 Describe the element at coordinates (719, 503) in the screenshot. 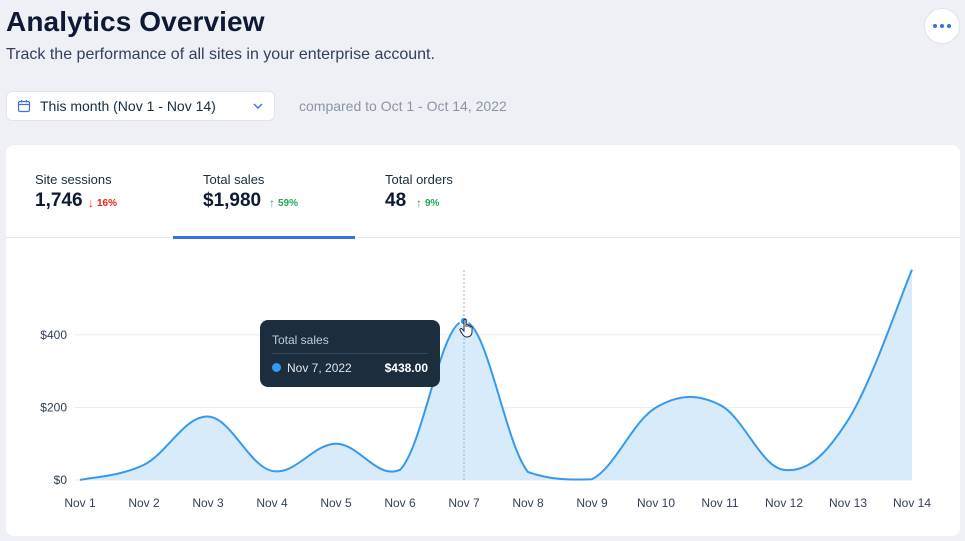

I see `x-tick-label: Nov 11` at that location.